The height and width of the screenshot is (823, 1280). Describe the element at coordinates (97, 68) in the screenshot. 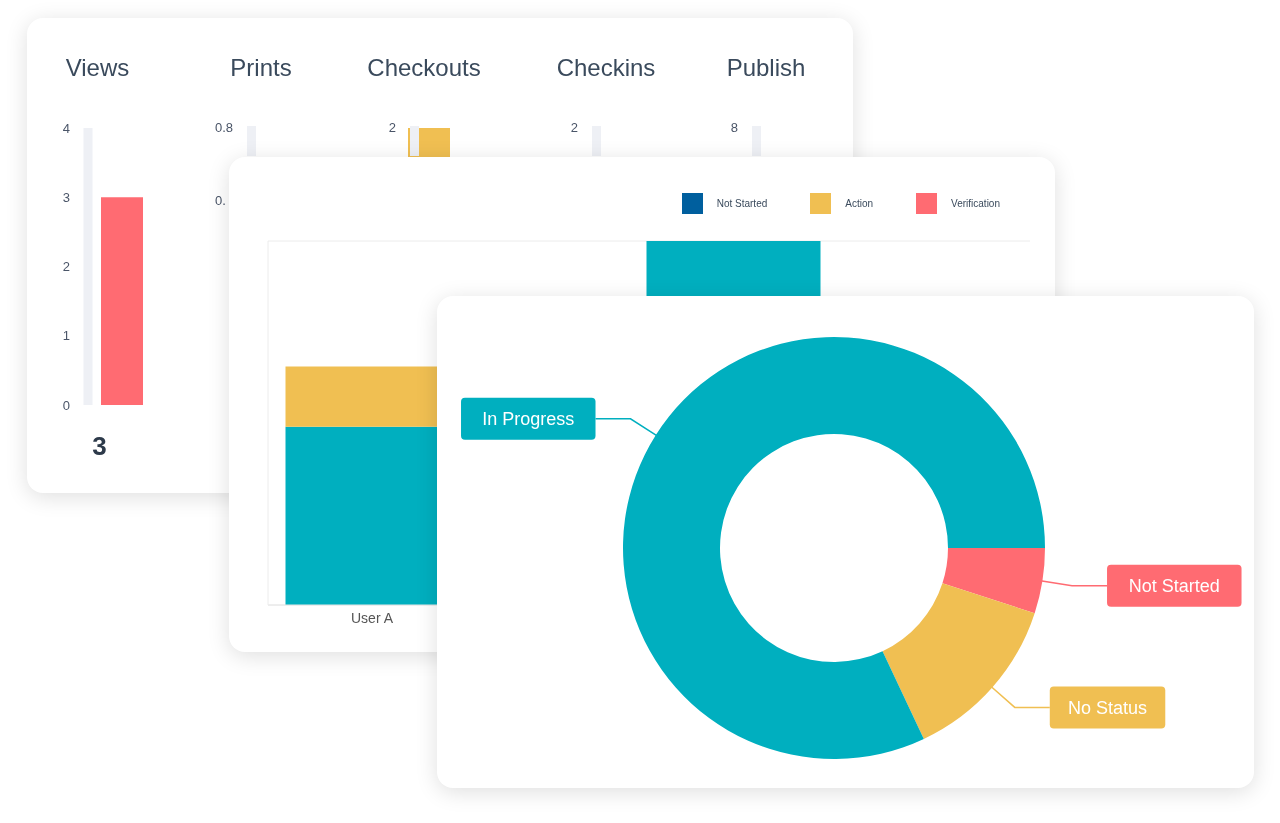

I see `chart-title: Views` at that location.